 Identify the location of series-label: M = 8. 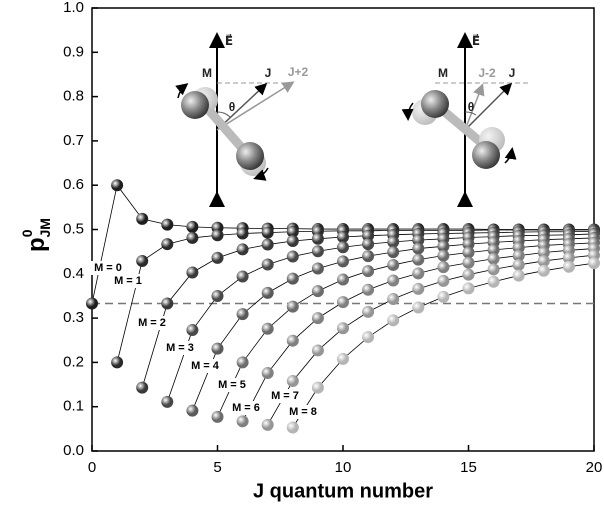
(303, 412).